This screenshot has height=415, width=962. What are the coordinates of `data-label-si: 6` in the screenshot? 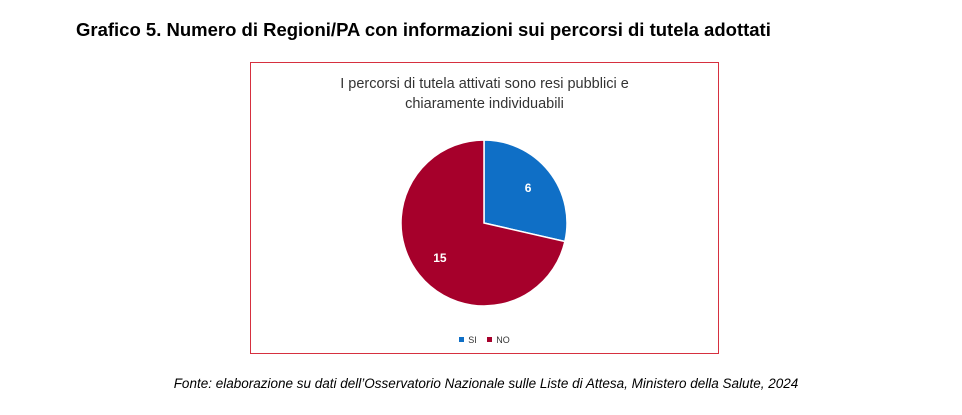 It's located at (528, 188).